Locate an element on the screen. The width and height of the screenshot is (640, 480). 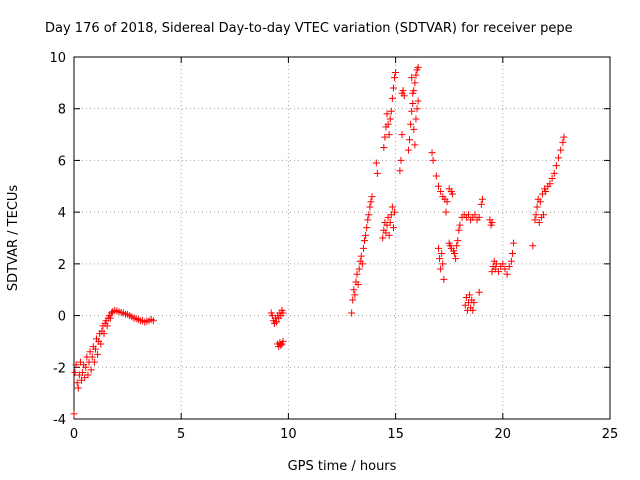
x-tick-labels: 0 5 10 15 20 25 is located at coordinates (344, 434).